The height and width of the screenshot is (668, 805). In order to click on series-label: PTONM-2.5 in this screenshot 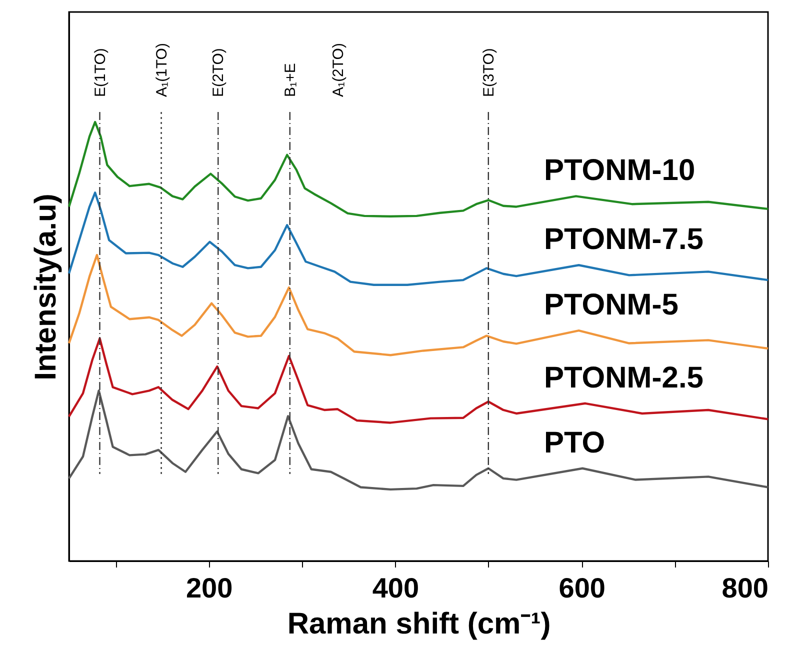, I will do `click(624, 377)`.